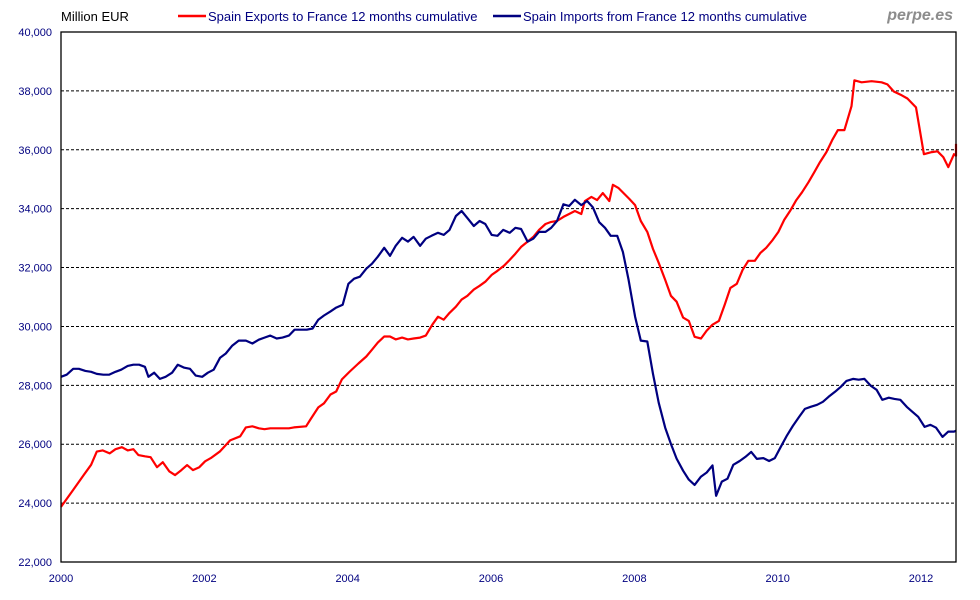 This screenshot has height=600, width=980. I want to click on x-axis-ticks: 2000 2002 2004 2006 2008 2010 2012, so click(491, 579).